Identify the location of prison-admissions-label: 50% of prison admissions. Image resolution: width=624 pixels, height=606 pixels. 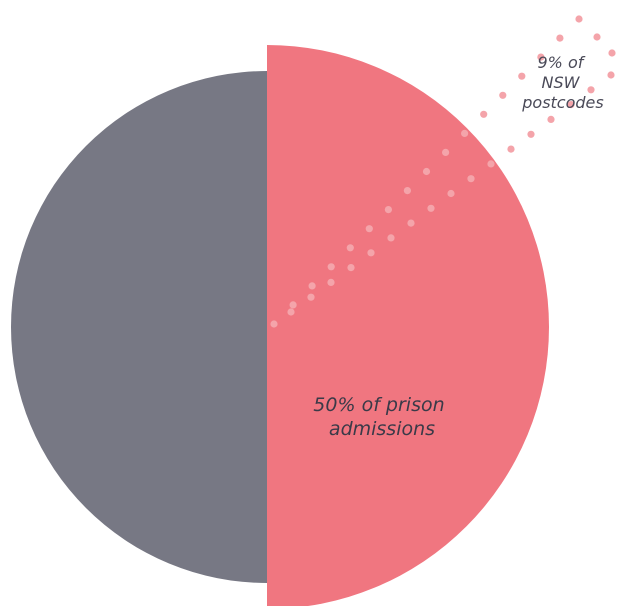
(381, 417).